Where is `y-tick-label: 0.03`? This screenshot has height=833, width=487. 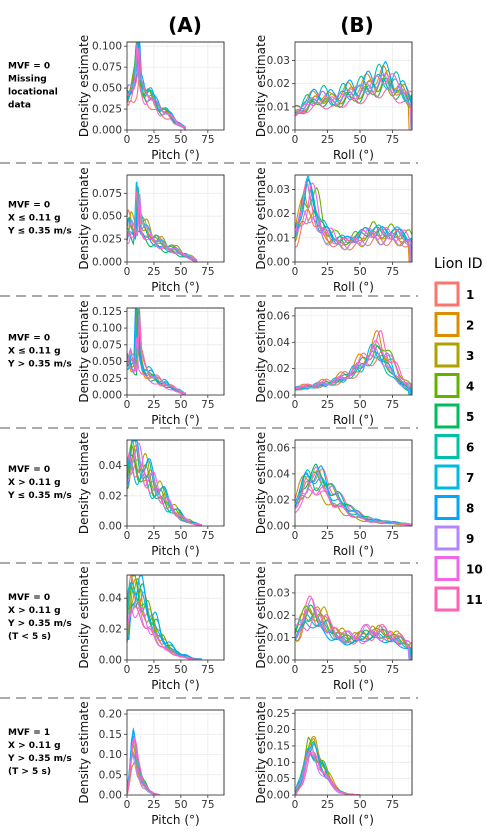 y-tick-label: 0.03 is located at coordinates (278, 61).